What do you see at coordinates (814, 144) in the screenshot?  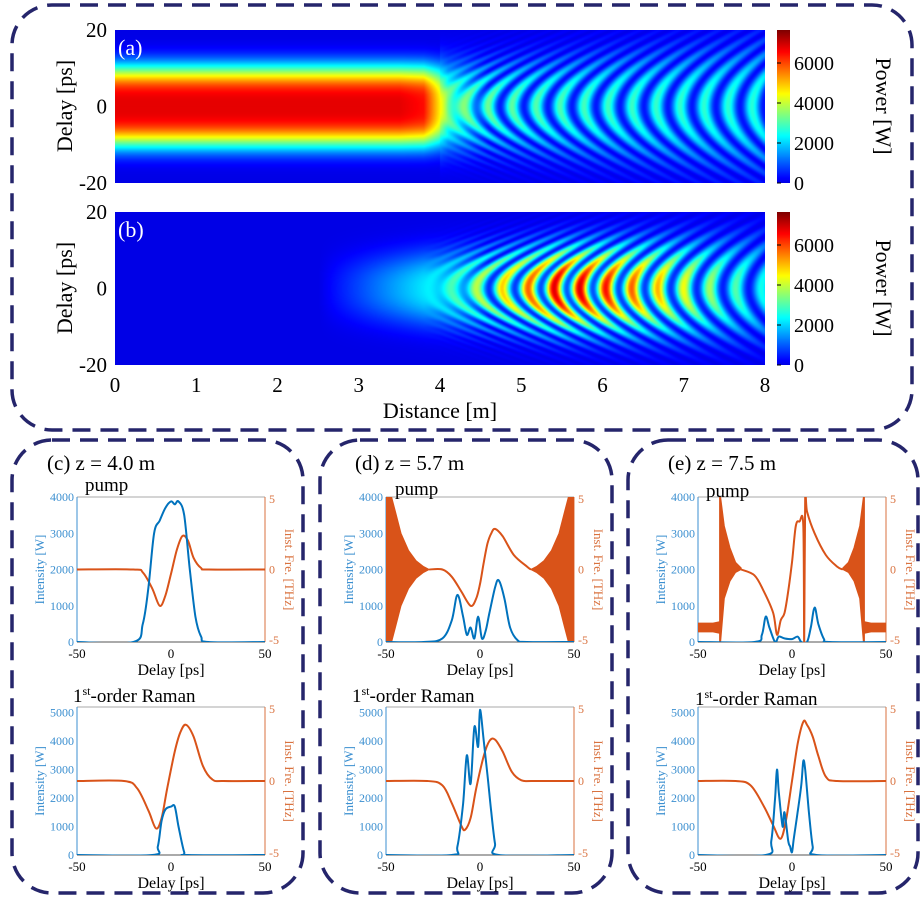 I see `colorbar-tick-label: 2000` at bounding box center [814, 144].